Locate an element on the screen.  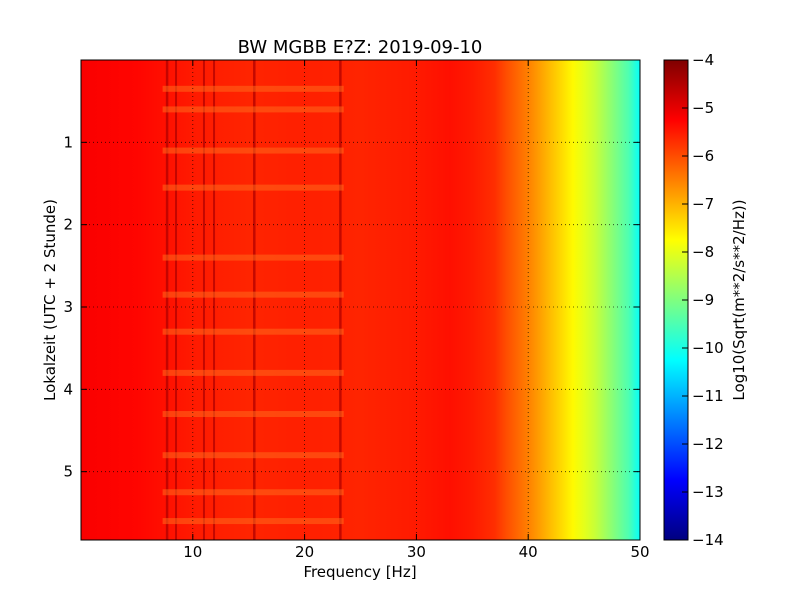
y-tick-label: 2 is located at coordinates (68, 225).